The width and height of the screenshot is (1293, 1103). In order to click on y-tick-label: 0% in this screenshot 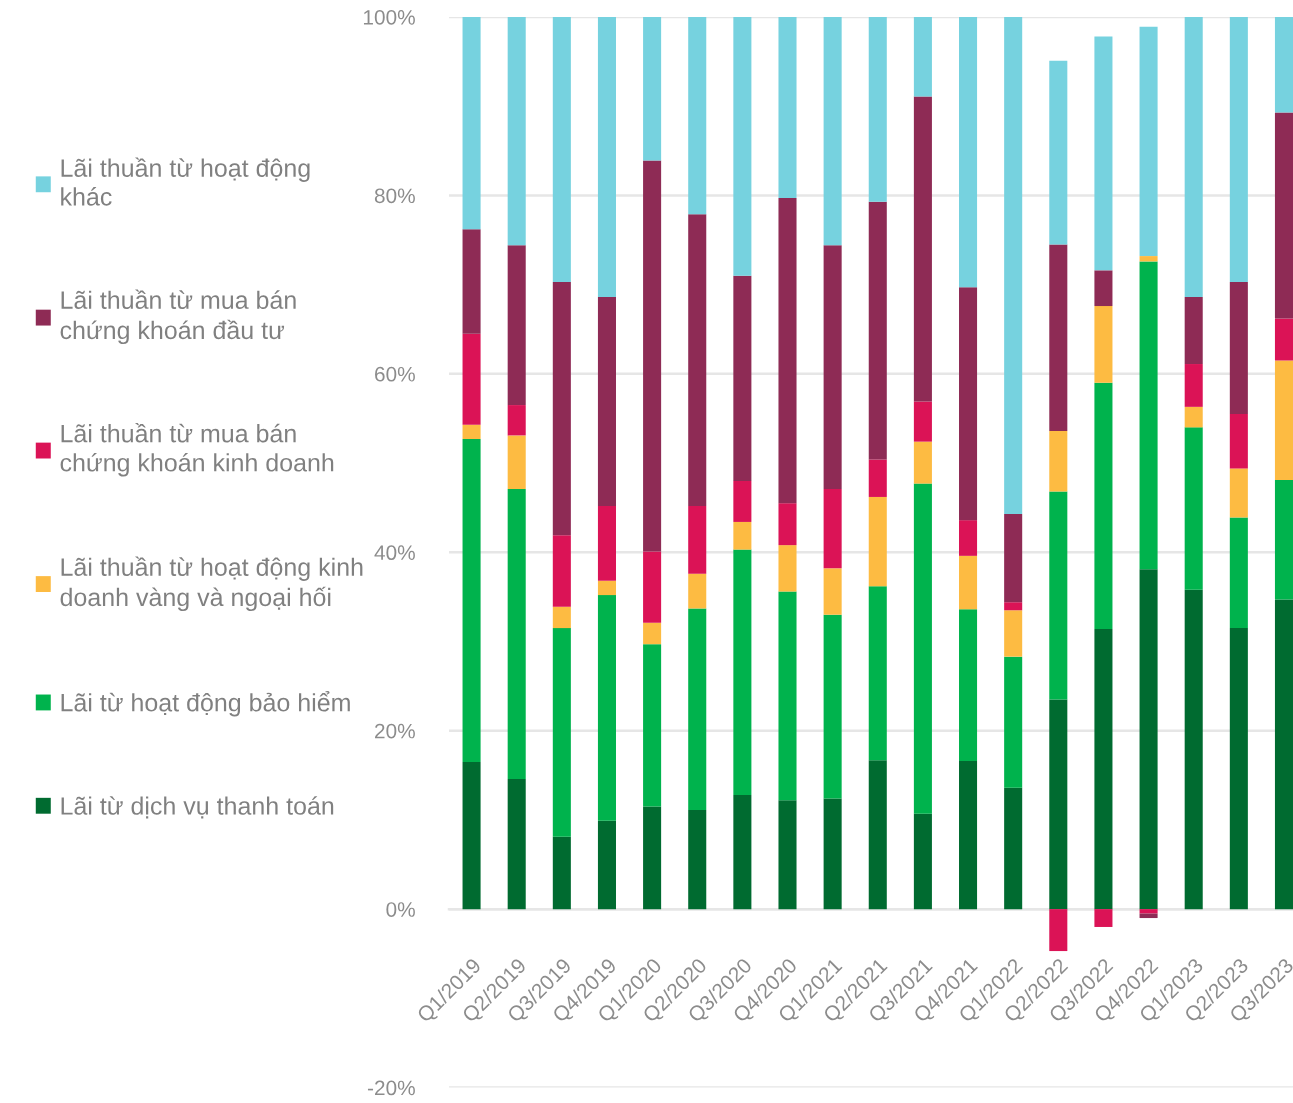, I will do `click(400, 909)`.